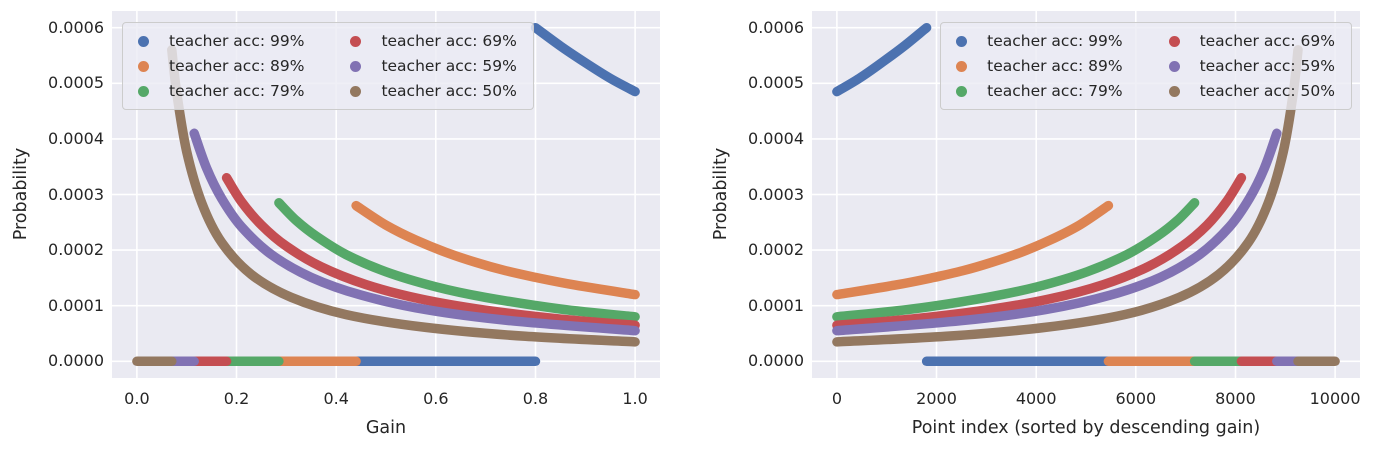 The height and width of the screenshot is (450, 1376). I want to click on x-tick-label: 0.8, so click(535, 398).